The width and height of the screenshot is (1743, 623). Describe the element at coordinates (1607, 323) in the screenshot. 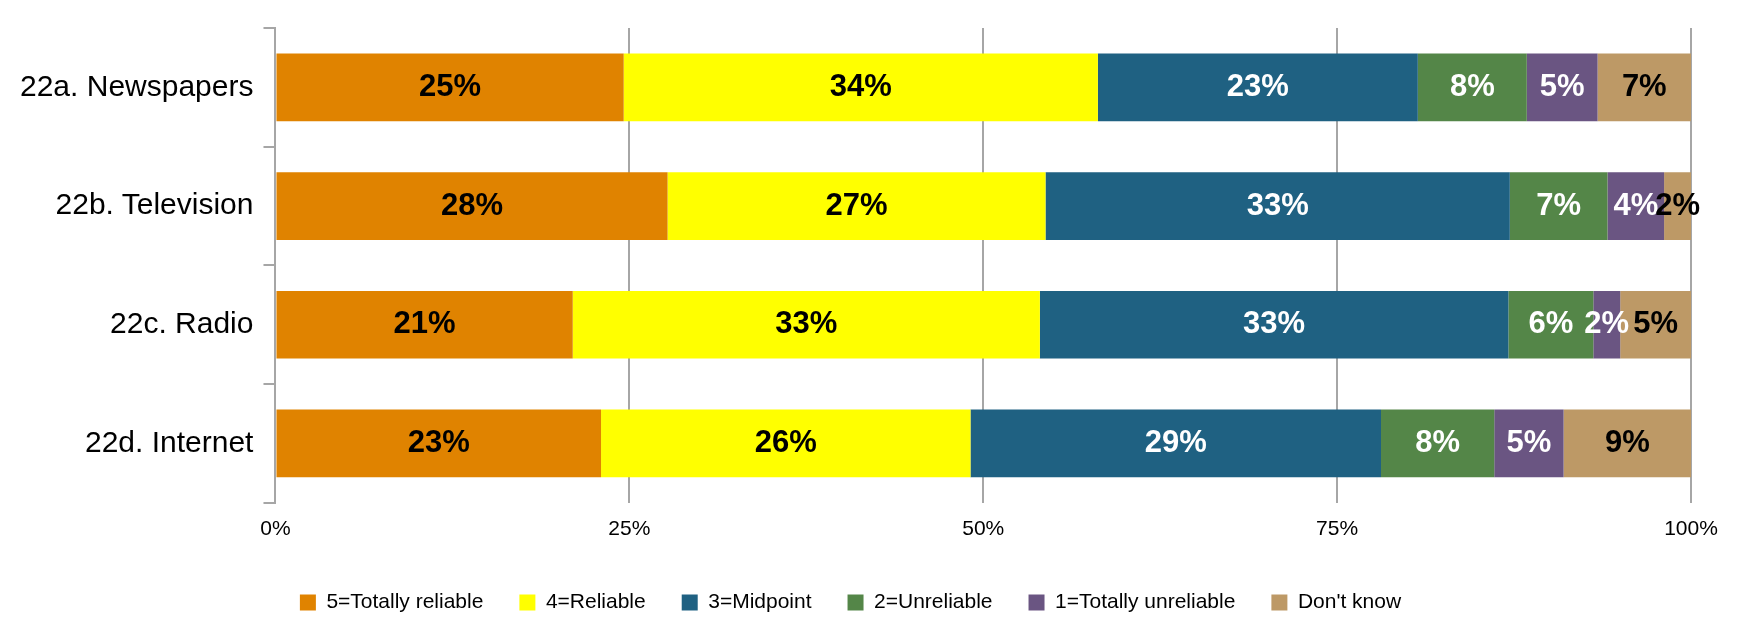

I see `data-label: 2%` at that location.